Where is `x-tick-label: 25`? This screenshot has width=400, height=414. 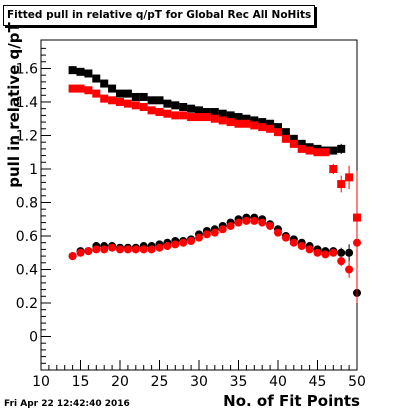 x-tick-label: 25 is located at coordinates (160, 382).